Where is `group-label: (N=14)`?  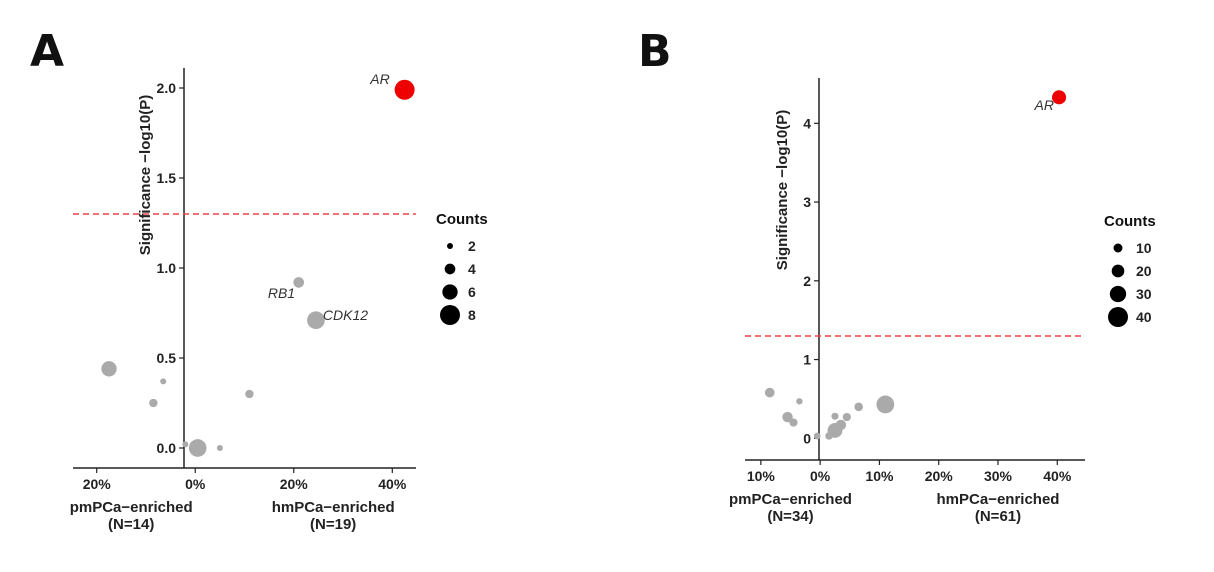 group-label: (N=14) is located at coordinates (131, 524).